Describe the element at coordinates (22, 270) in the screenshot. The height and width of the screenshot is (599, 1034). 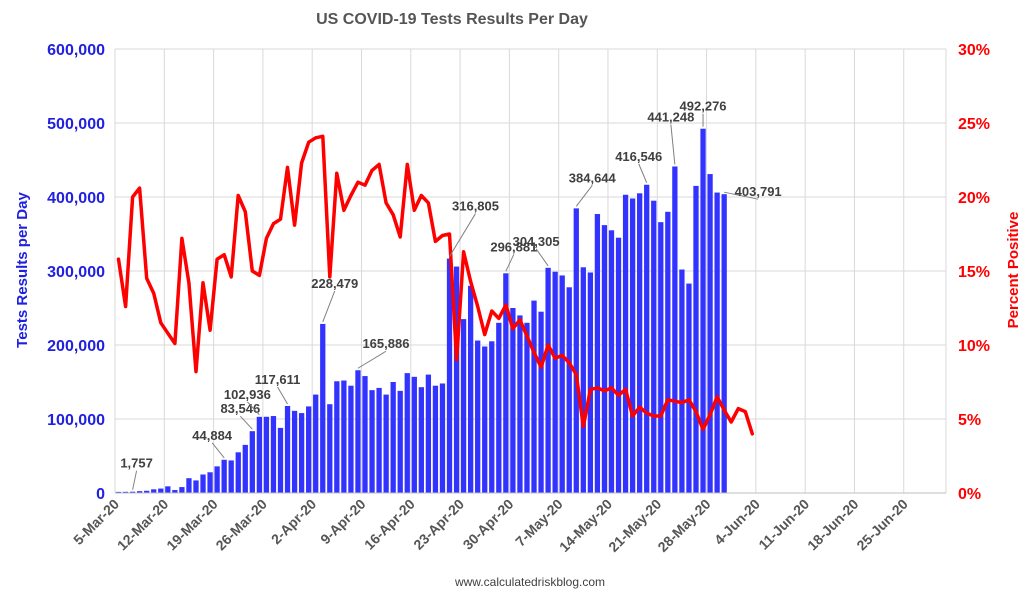
I see `y-axis-label-left: Tests Results per Day` at that location.